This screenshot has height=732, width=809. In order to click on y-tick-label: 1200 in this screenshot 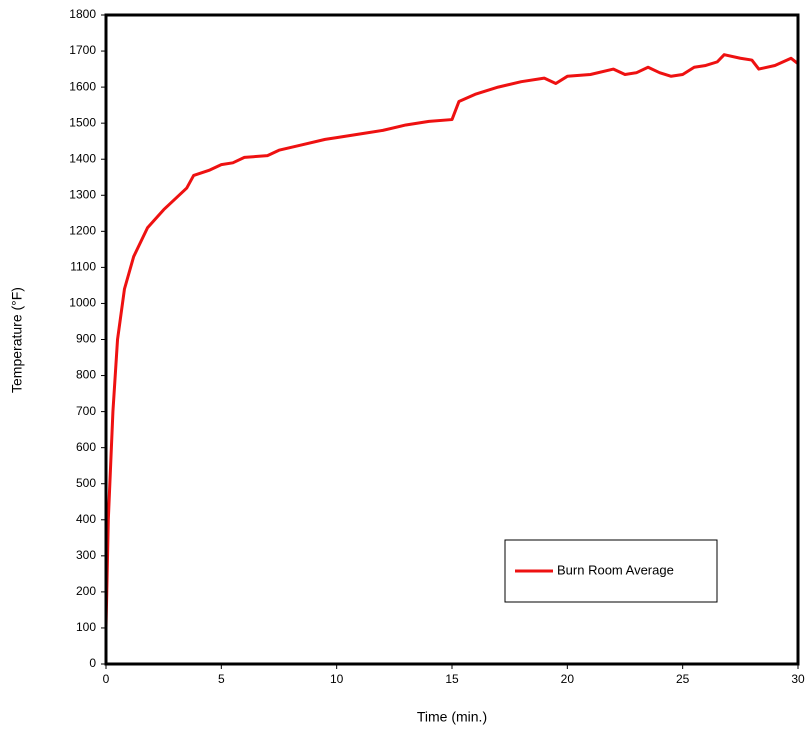, I will do `click(82, 231)`.